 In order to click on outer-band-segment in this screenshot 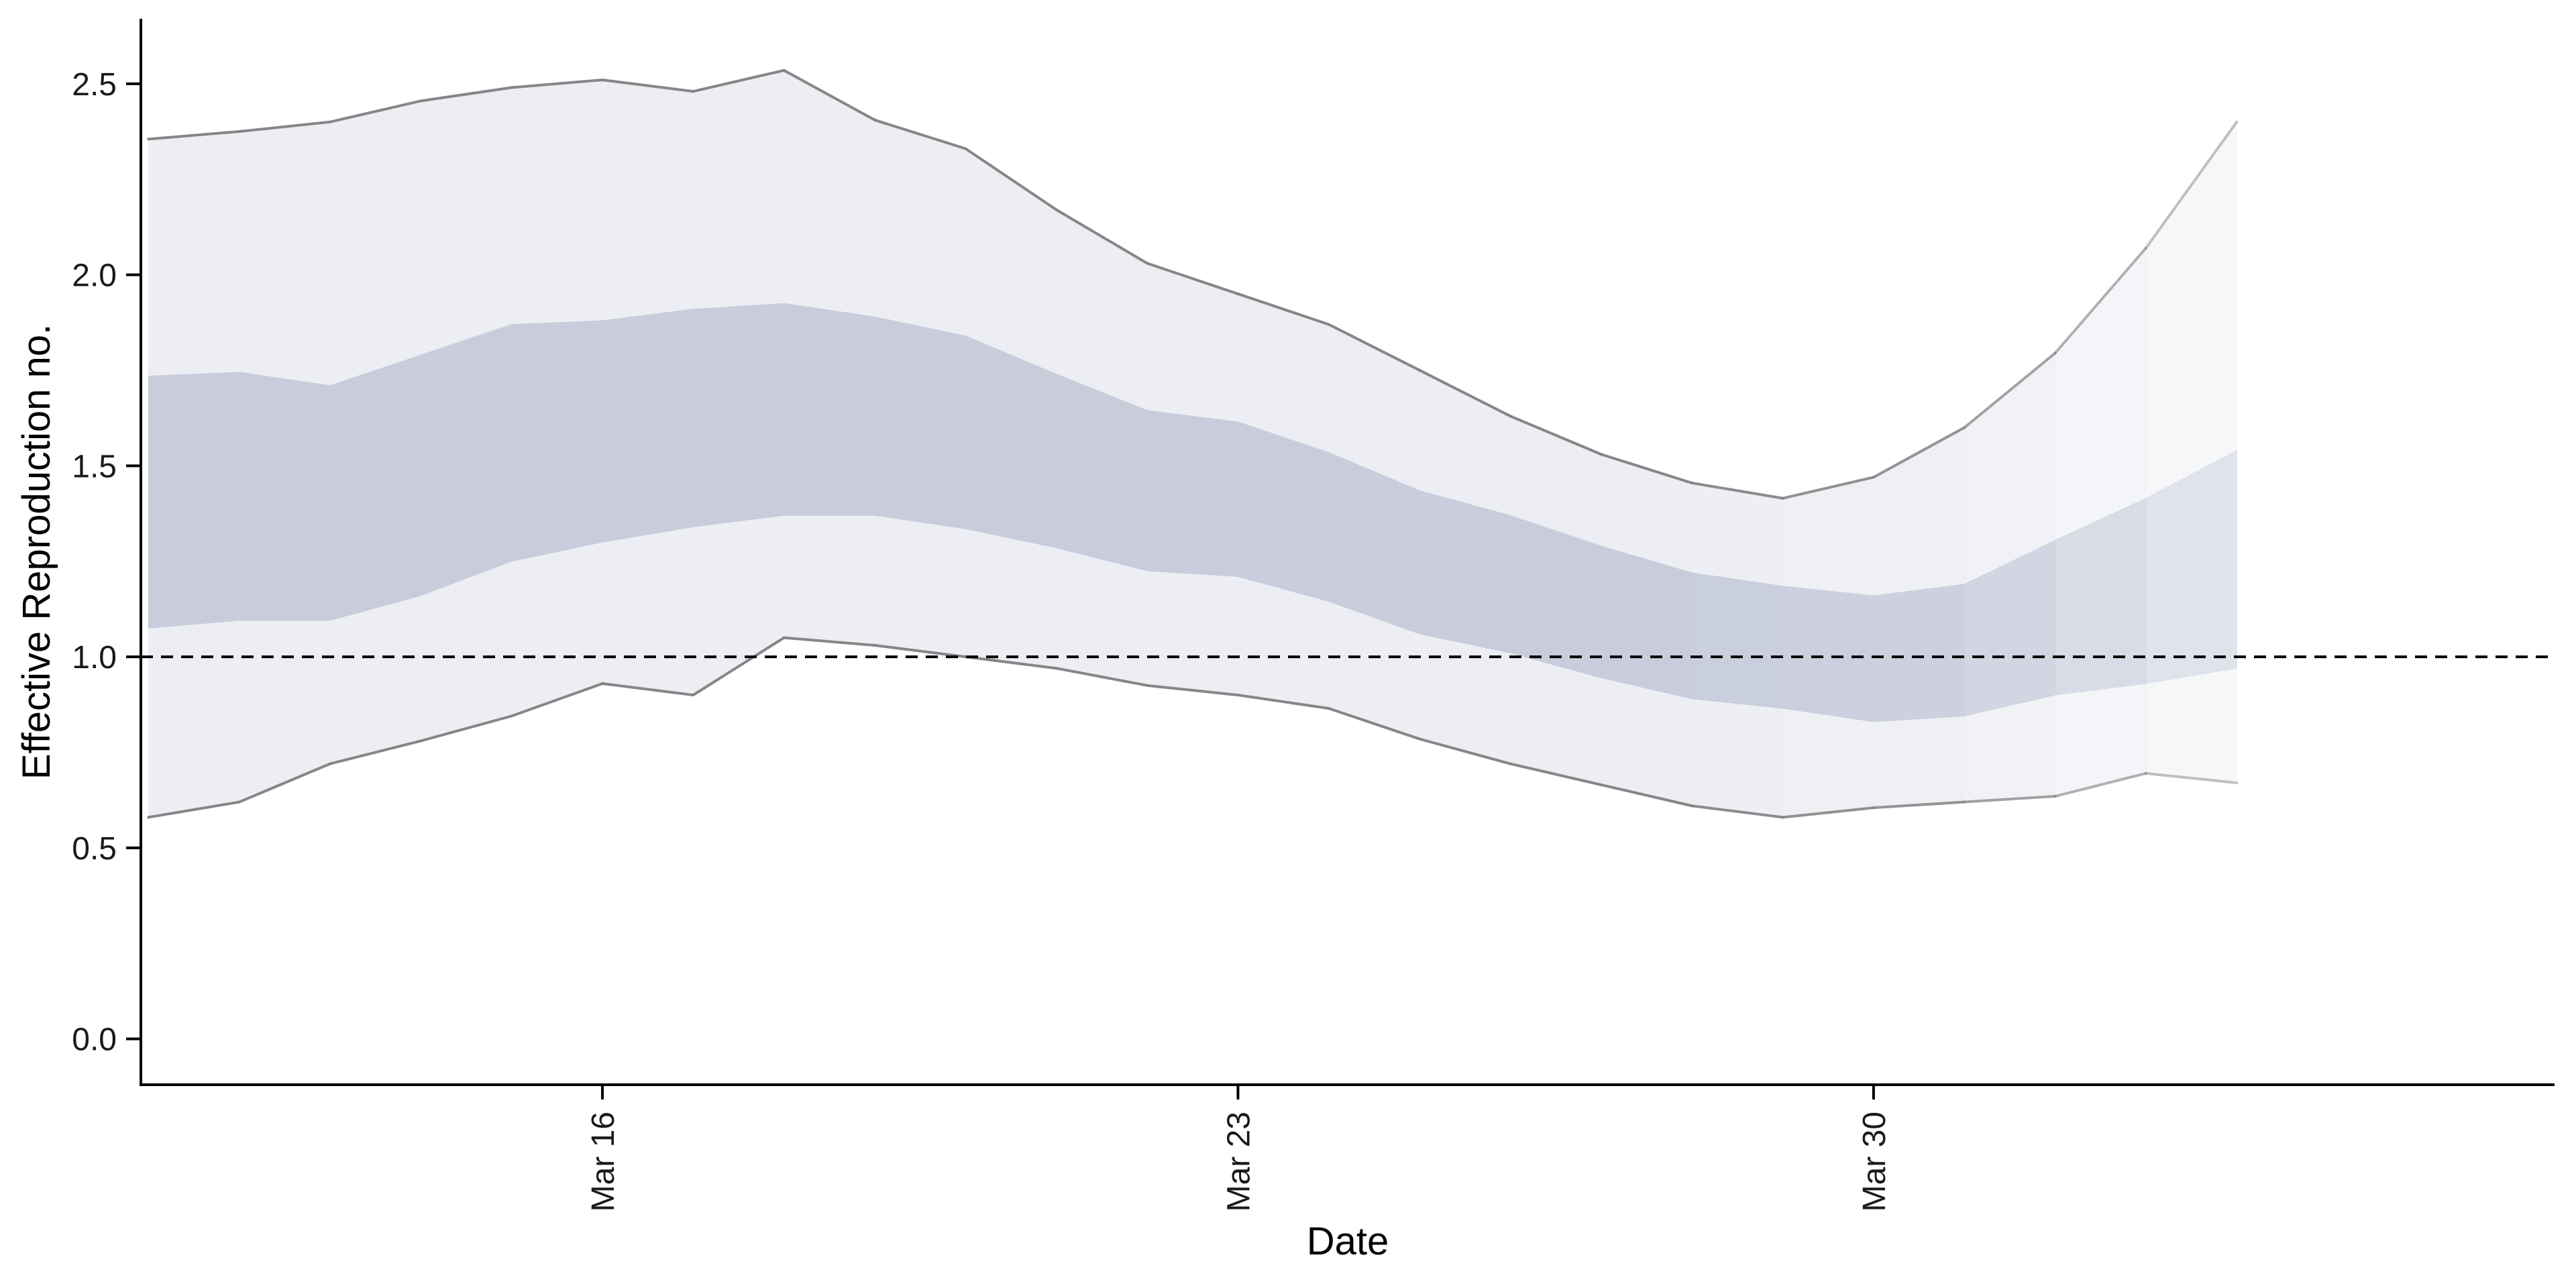, I will do `click(2191, 452)`.